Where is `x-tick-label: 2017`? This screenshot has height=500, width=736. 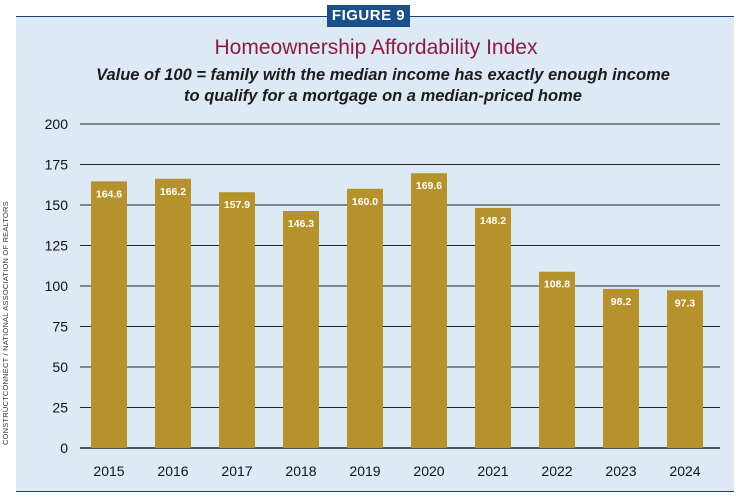 x-tick-label: 2017 is located at coordinates (236, 471).